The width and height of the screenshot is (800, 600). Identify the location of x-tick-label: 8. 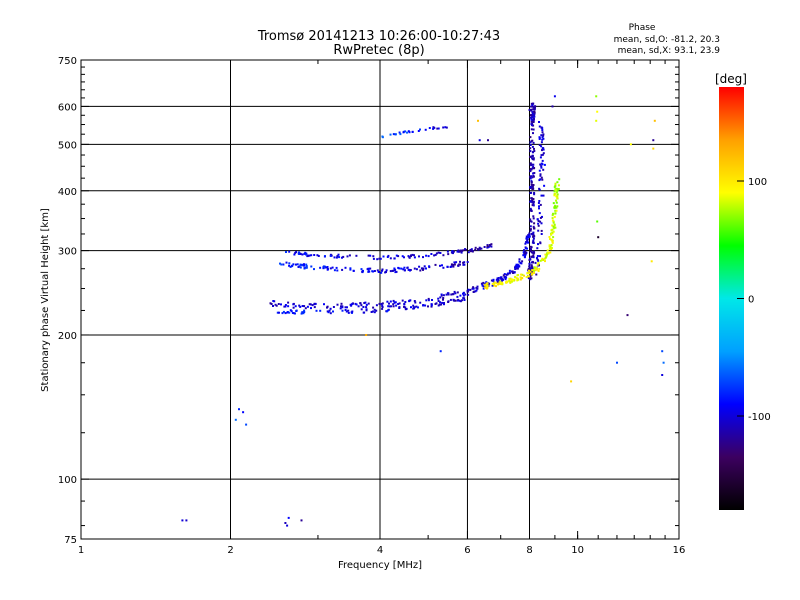
(529, 550).